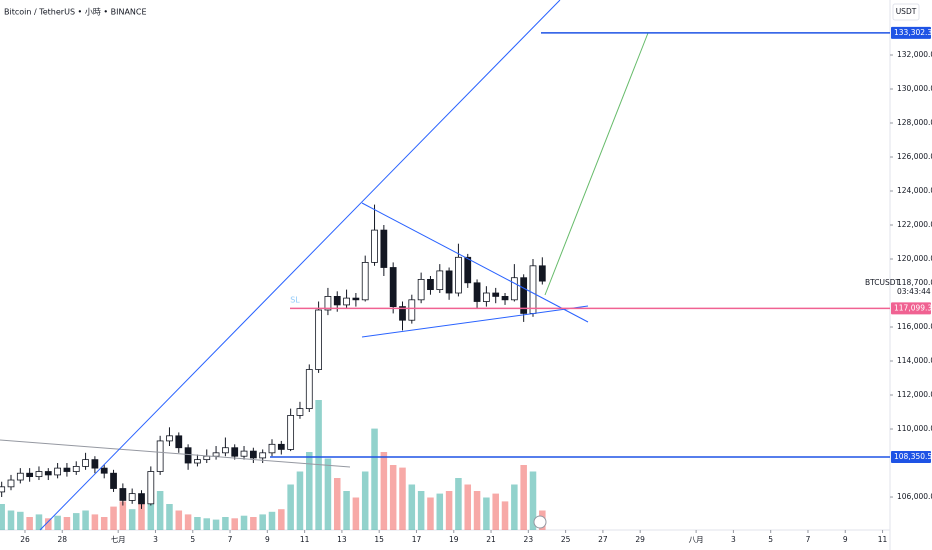  Describe the element at coordinates (913, 456) in the screenshot. I see `level-price-label: 108,350.52` at that location.